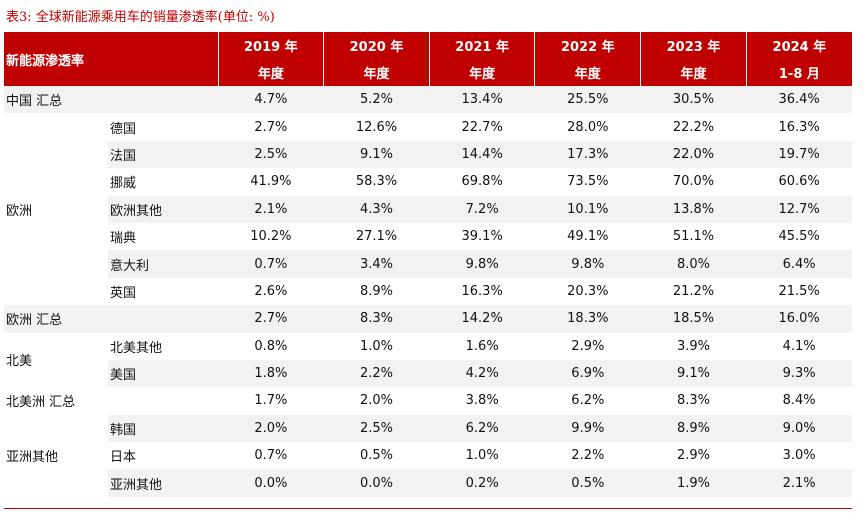  I want to click on value-cell: 6.9%, so click(587, 373).